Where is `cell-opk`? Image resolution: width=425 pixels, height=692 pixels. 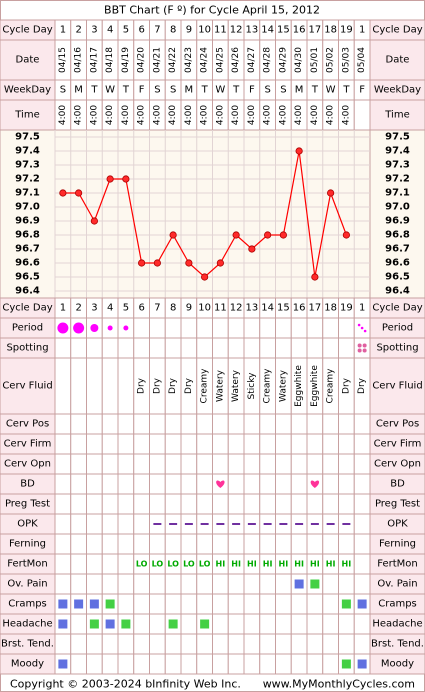
cell-opk is located at coordinates (110, 524).